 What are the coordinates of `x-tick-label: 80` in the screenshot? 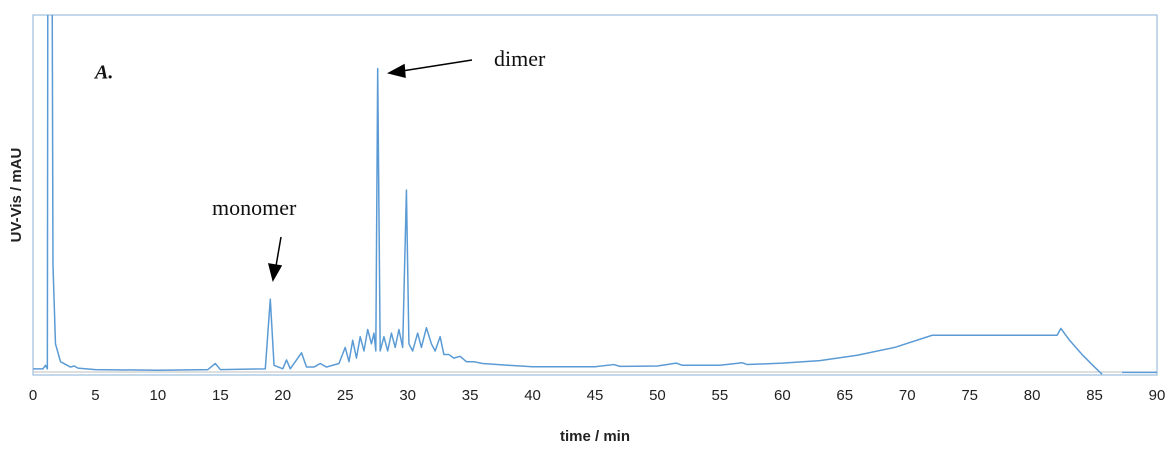 It's located at (1032, 395).